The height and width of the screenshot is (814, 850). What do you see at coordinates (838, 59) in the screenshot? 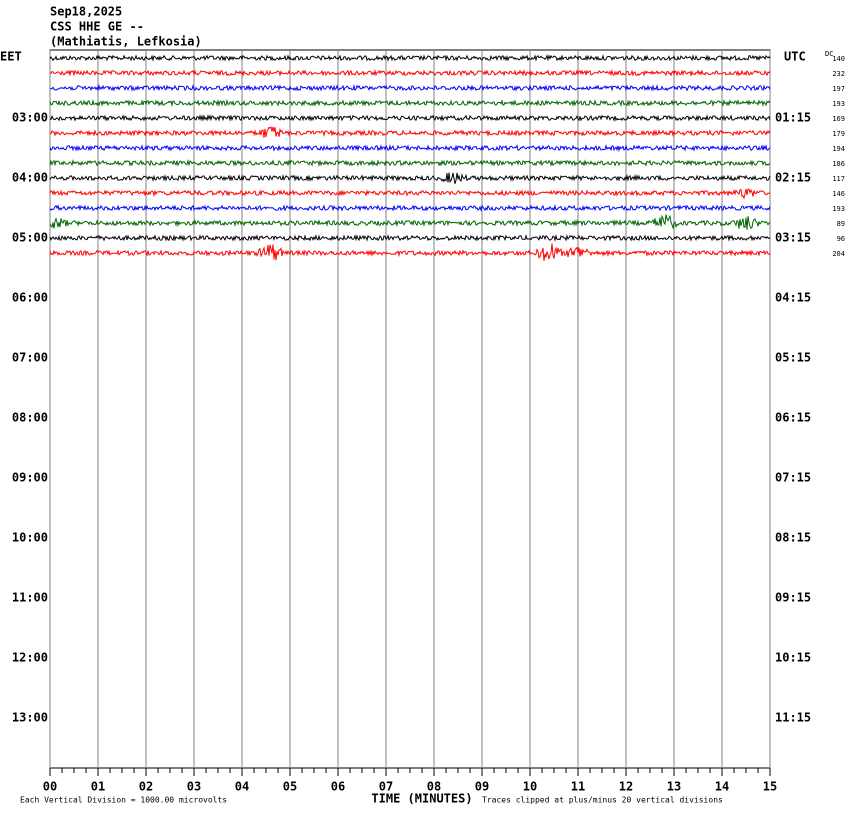
I see `dc-value: 140` at bounding box center [838, 59].